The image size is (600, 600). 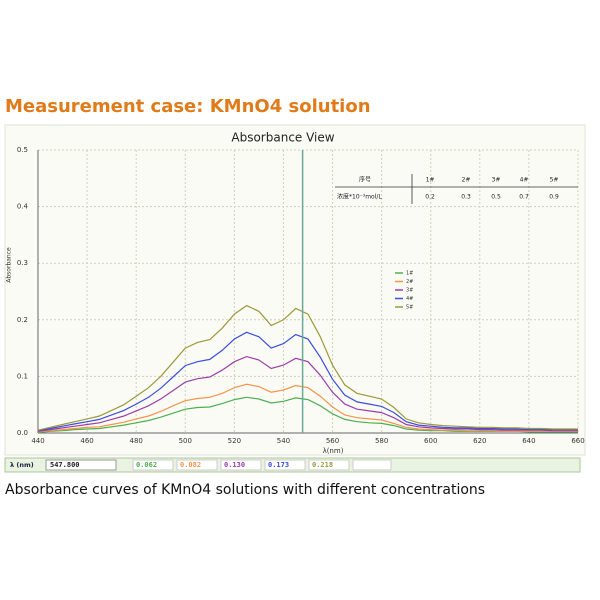 I want to click on reading-value: 0.173, so click(x=278, y=465).